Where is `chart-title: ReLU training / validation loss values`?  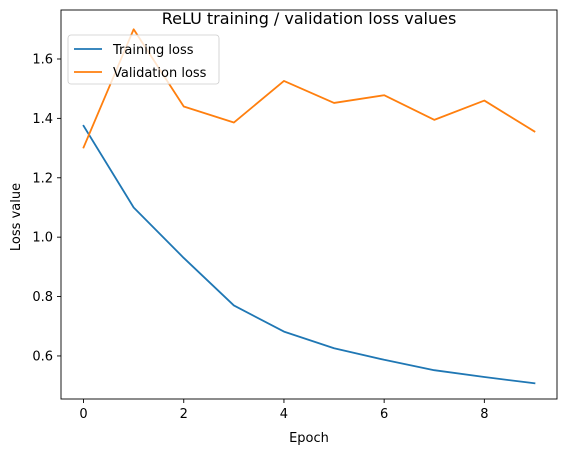
chart-title: ReLU training / validation loss values is located at coordinates (309, 18).